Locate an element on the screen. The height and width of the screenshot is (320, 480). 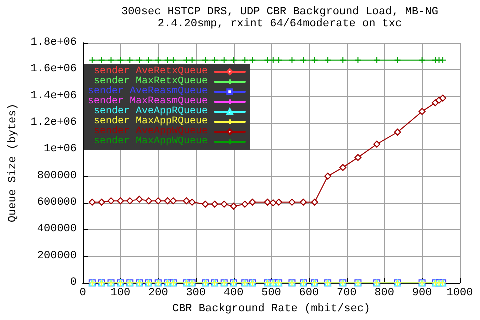
x-tick-label: 200 is located at coordinates (158, 294).